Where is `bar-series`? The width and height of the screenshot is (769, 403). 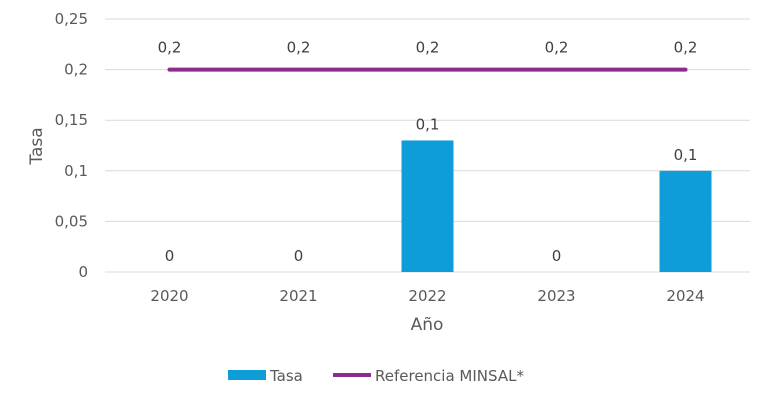 bar-series is located at coordinates (556, 206).